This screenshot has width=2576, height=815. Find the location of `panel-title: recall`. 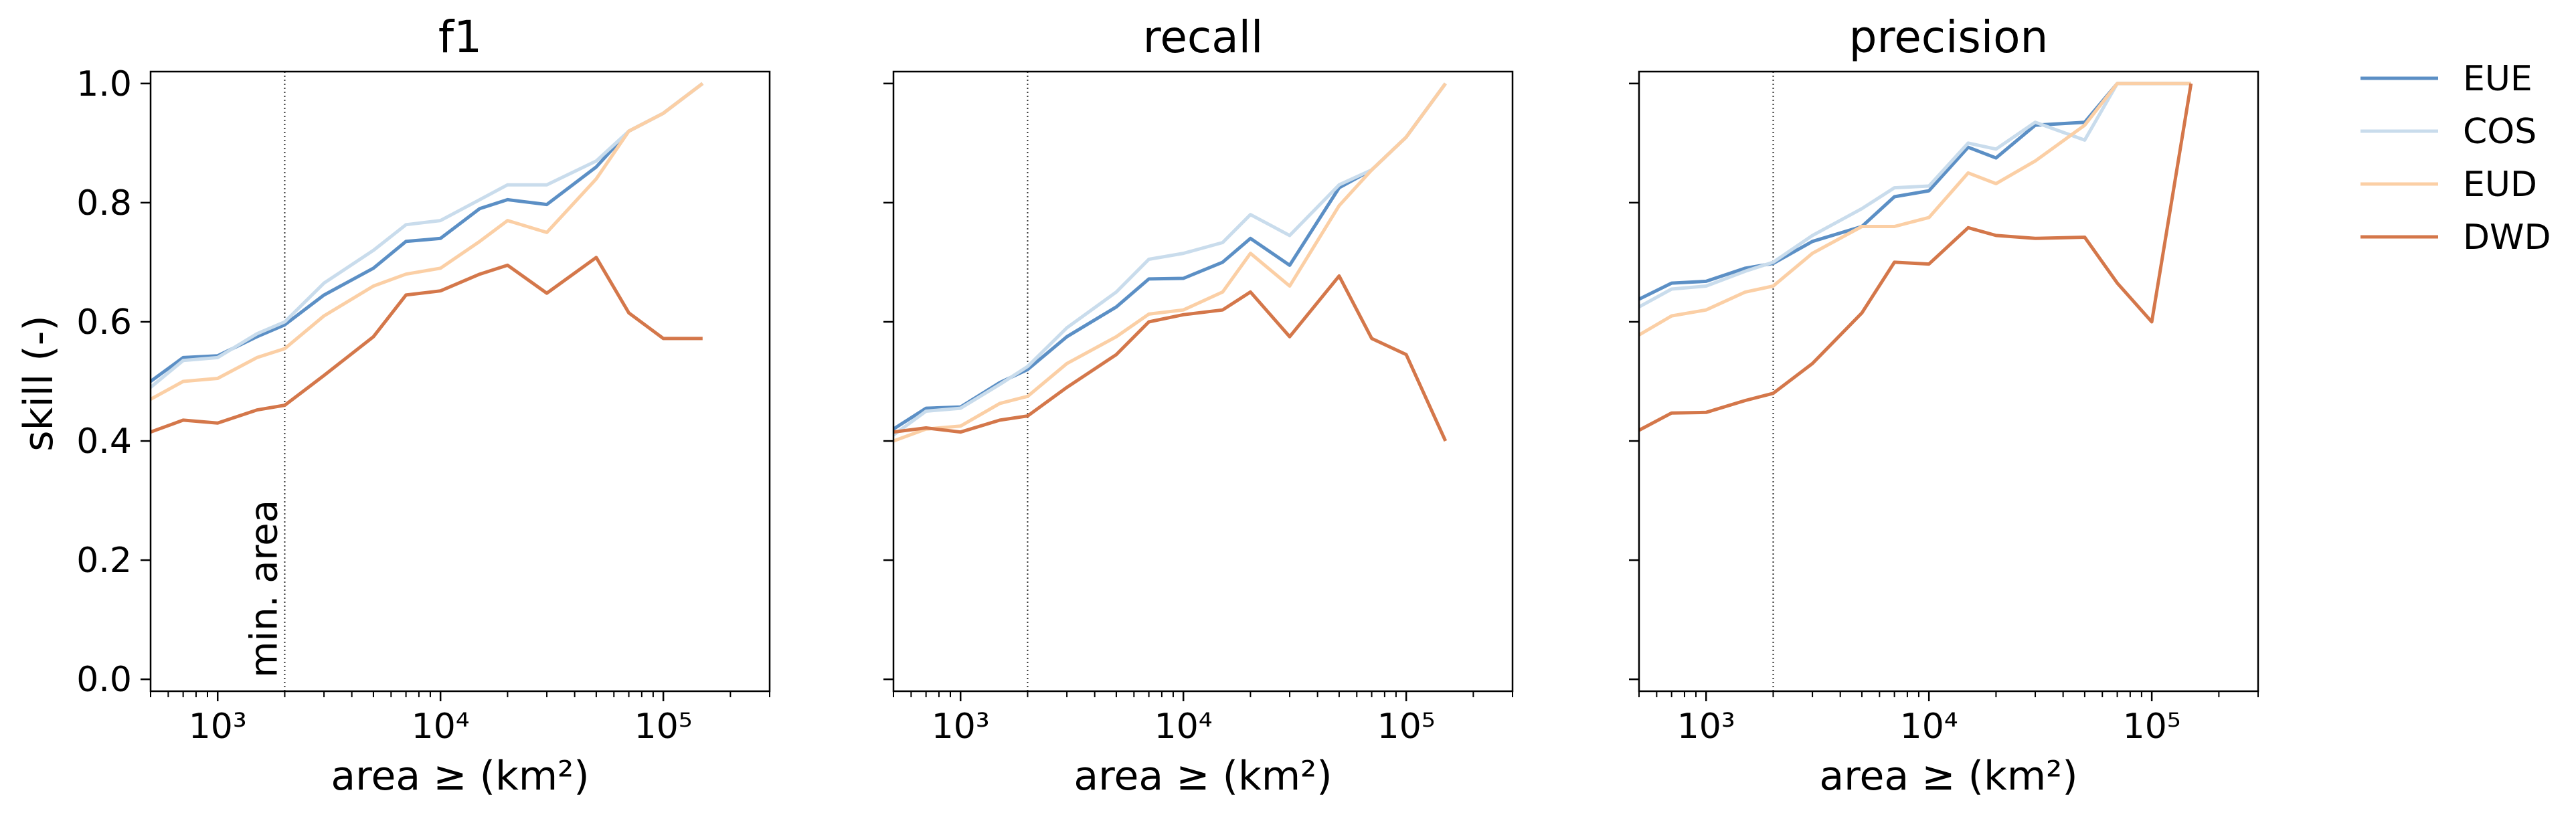

panel-title: recall is located at coordinates (1203, 37).